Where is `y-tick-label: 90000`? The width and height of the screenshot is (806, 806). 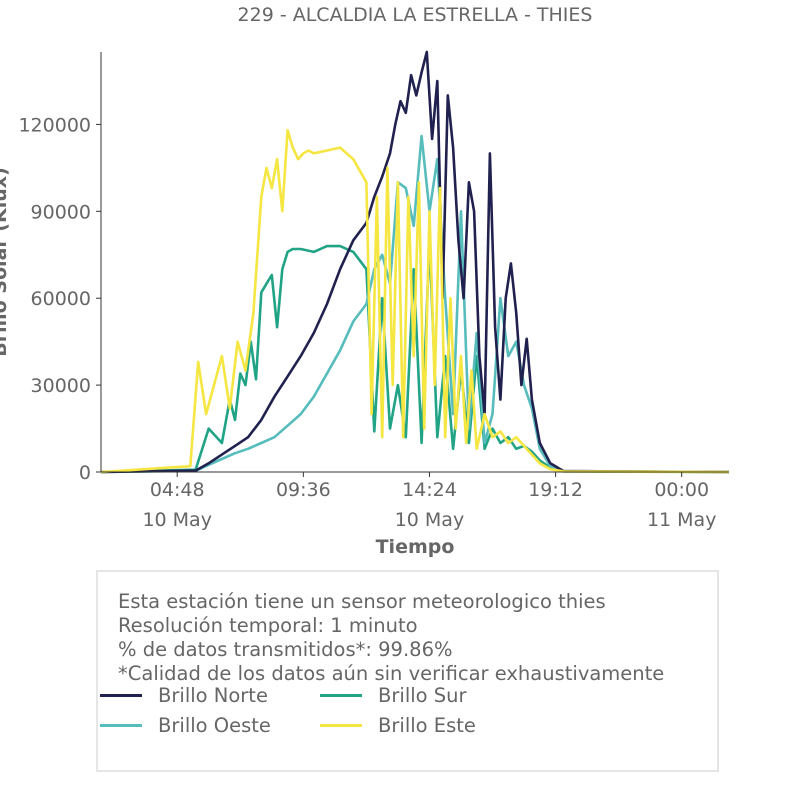
y-tick-label: 90000 is located at coordinates (61, 212).